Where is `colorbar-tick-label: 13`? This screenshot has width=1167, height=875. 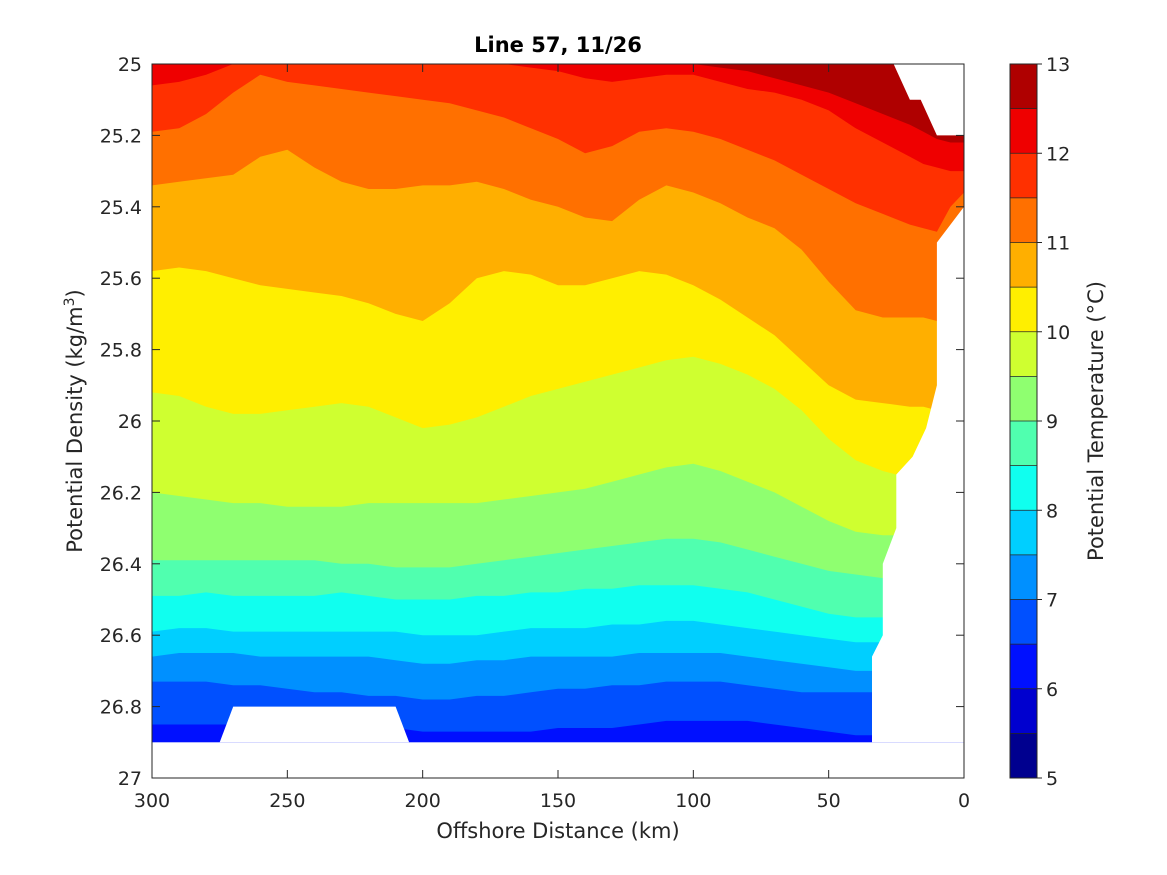 colorbar-tick-label: 13 is located at coordinates (1058, 65).